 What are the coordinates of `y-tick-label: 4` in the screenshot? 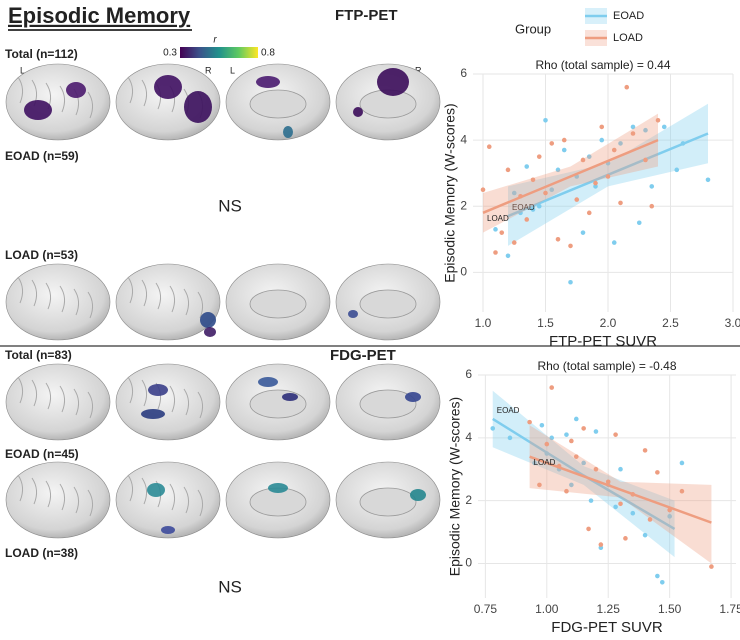 It's located at (463, 139).